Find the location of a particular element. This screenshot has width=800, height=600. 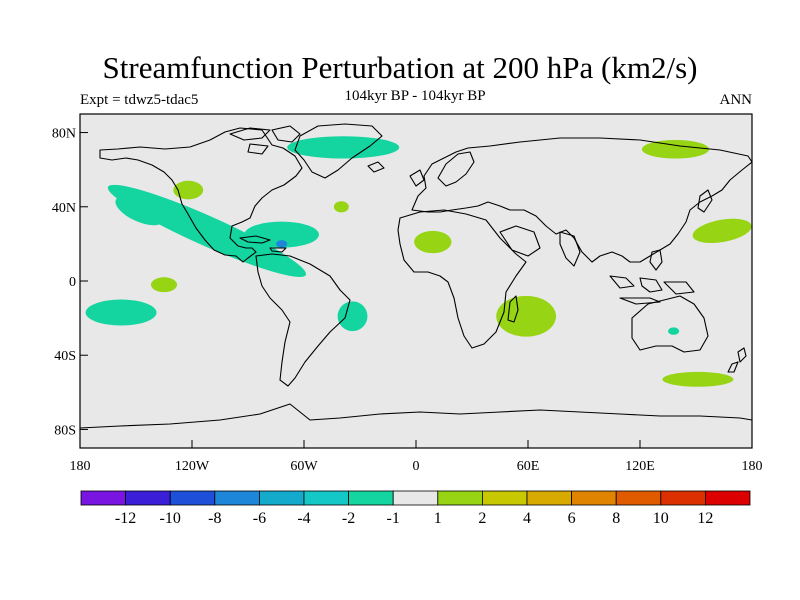

lat-tick-label: 40S is located at coordinates (65, 356).